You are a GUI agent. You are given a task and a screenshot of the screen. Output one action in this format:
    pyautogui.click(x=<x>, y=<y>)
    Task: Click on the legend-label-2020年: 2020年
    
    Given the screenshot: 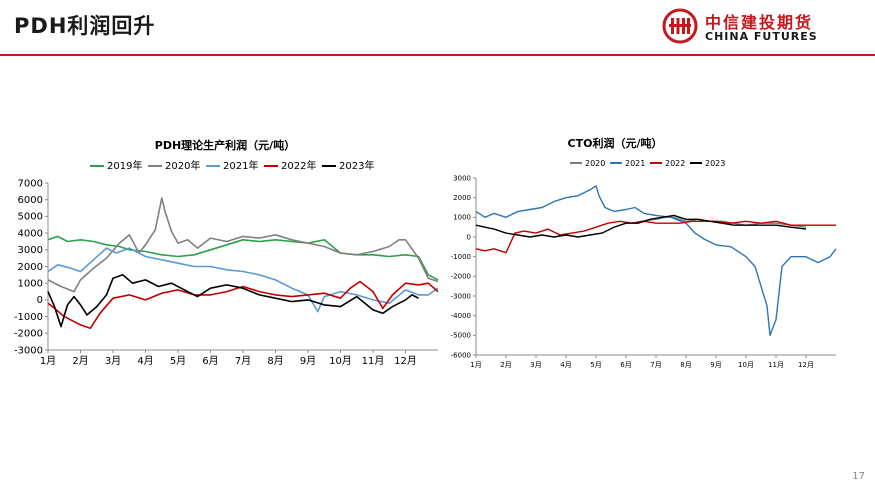 What is the action you would take?
    pyautogui.click(x=182, y=165)
    